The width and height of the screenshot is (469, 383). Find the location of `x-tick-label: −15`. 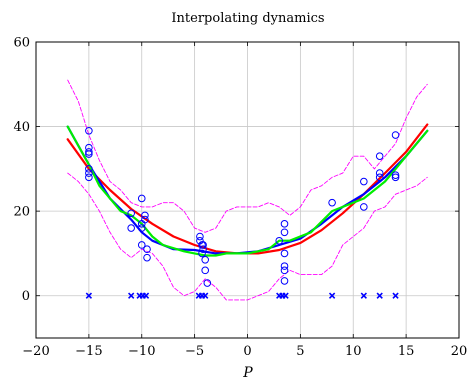

x-tick-label: −15 is located at coordinates (88, 351).